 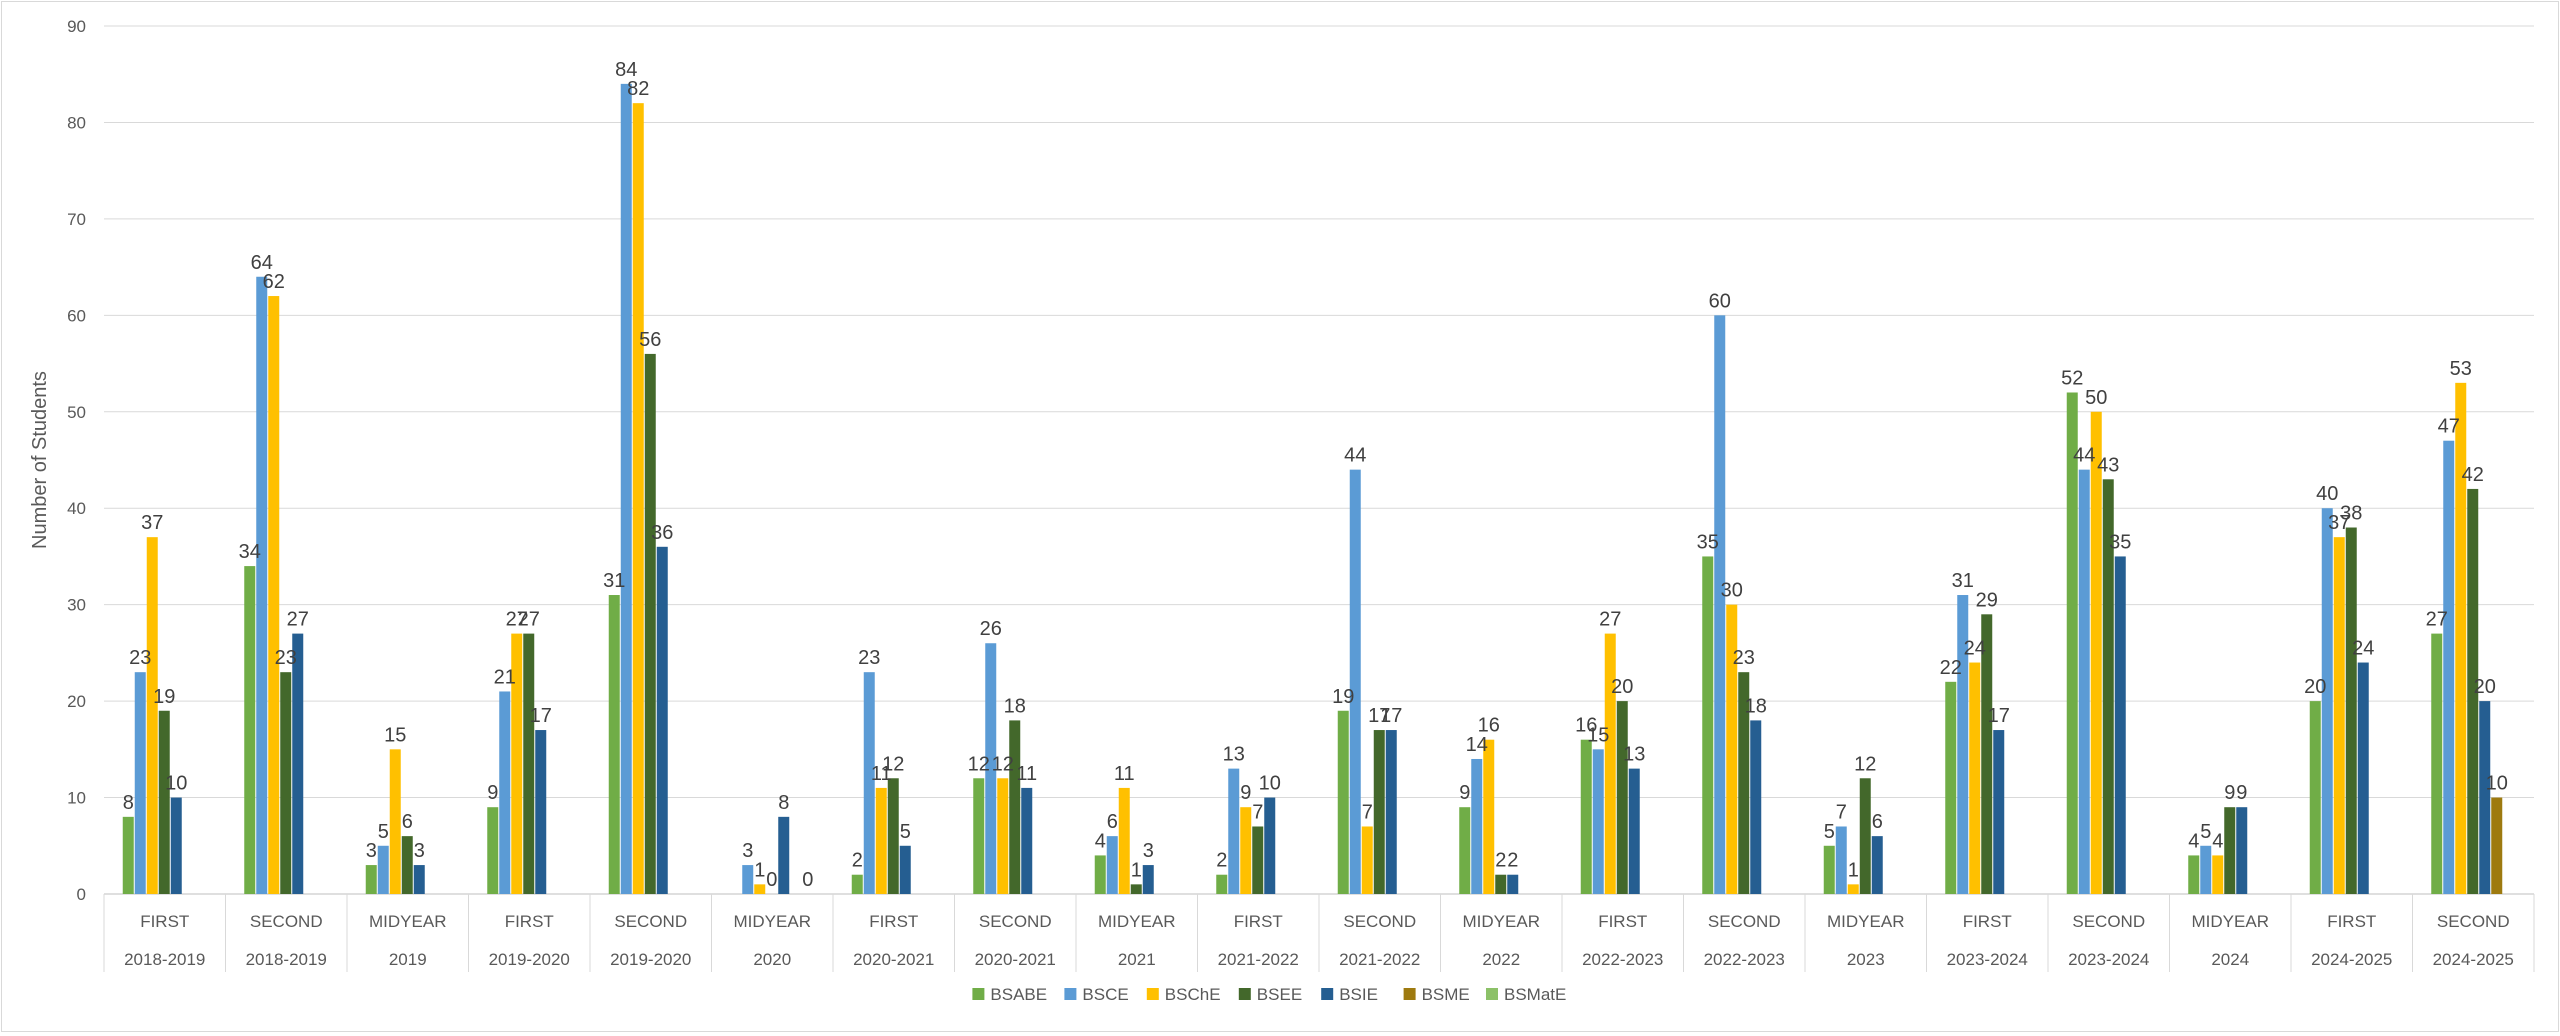 I want to click on legend-item-bsme: BSME, so click(x=1436, y=994).